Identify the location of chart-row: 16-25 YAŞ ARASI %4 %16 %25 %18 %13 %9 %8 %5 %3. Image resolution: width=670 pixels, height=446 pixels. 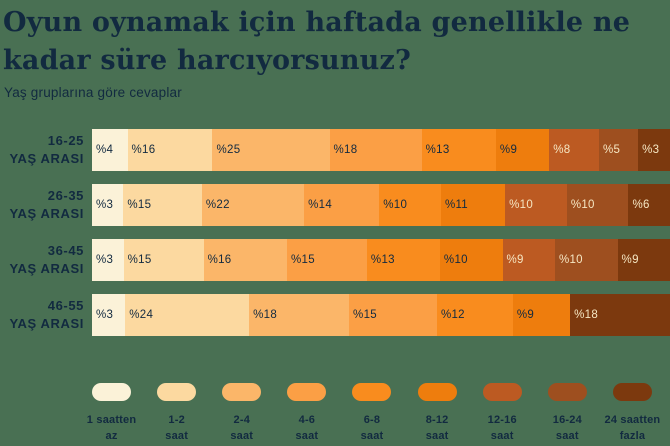
(335, 150).